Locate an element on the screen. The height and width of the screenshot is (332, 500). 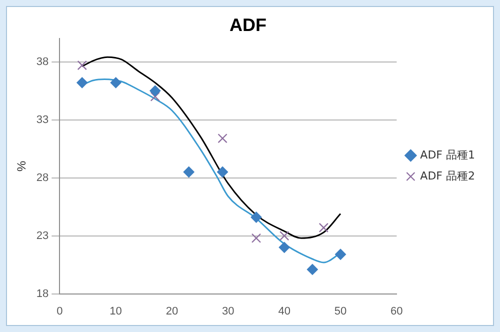
x-tick-label: 30 is located at coordinates (228, 311).